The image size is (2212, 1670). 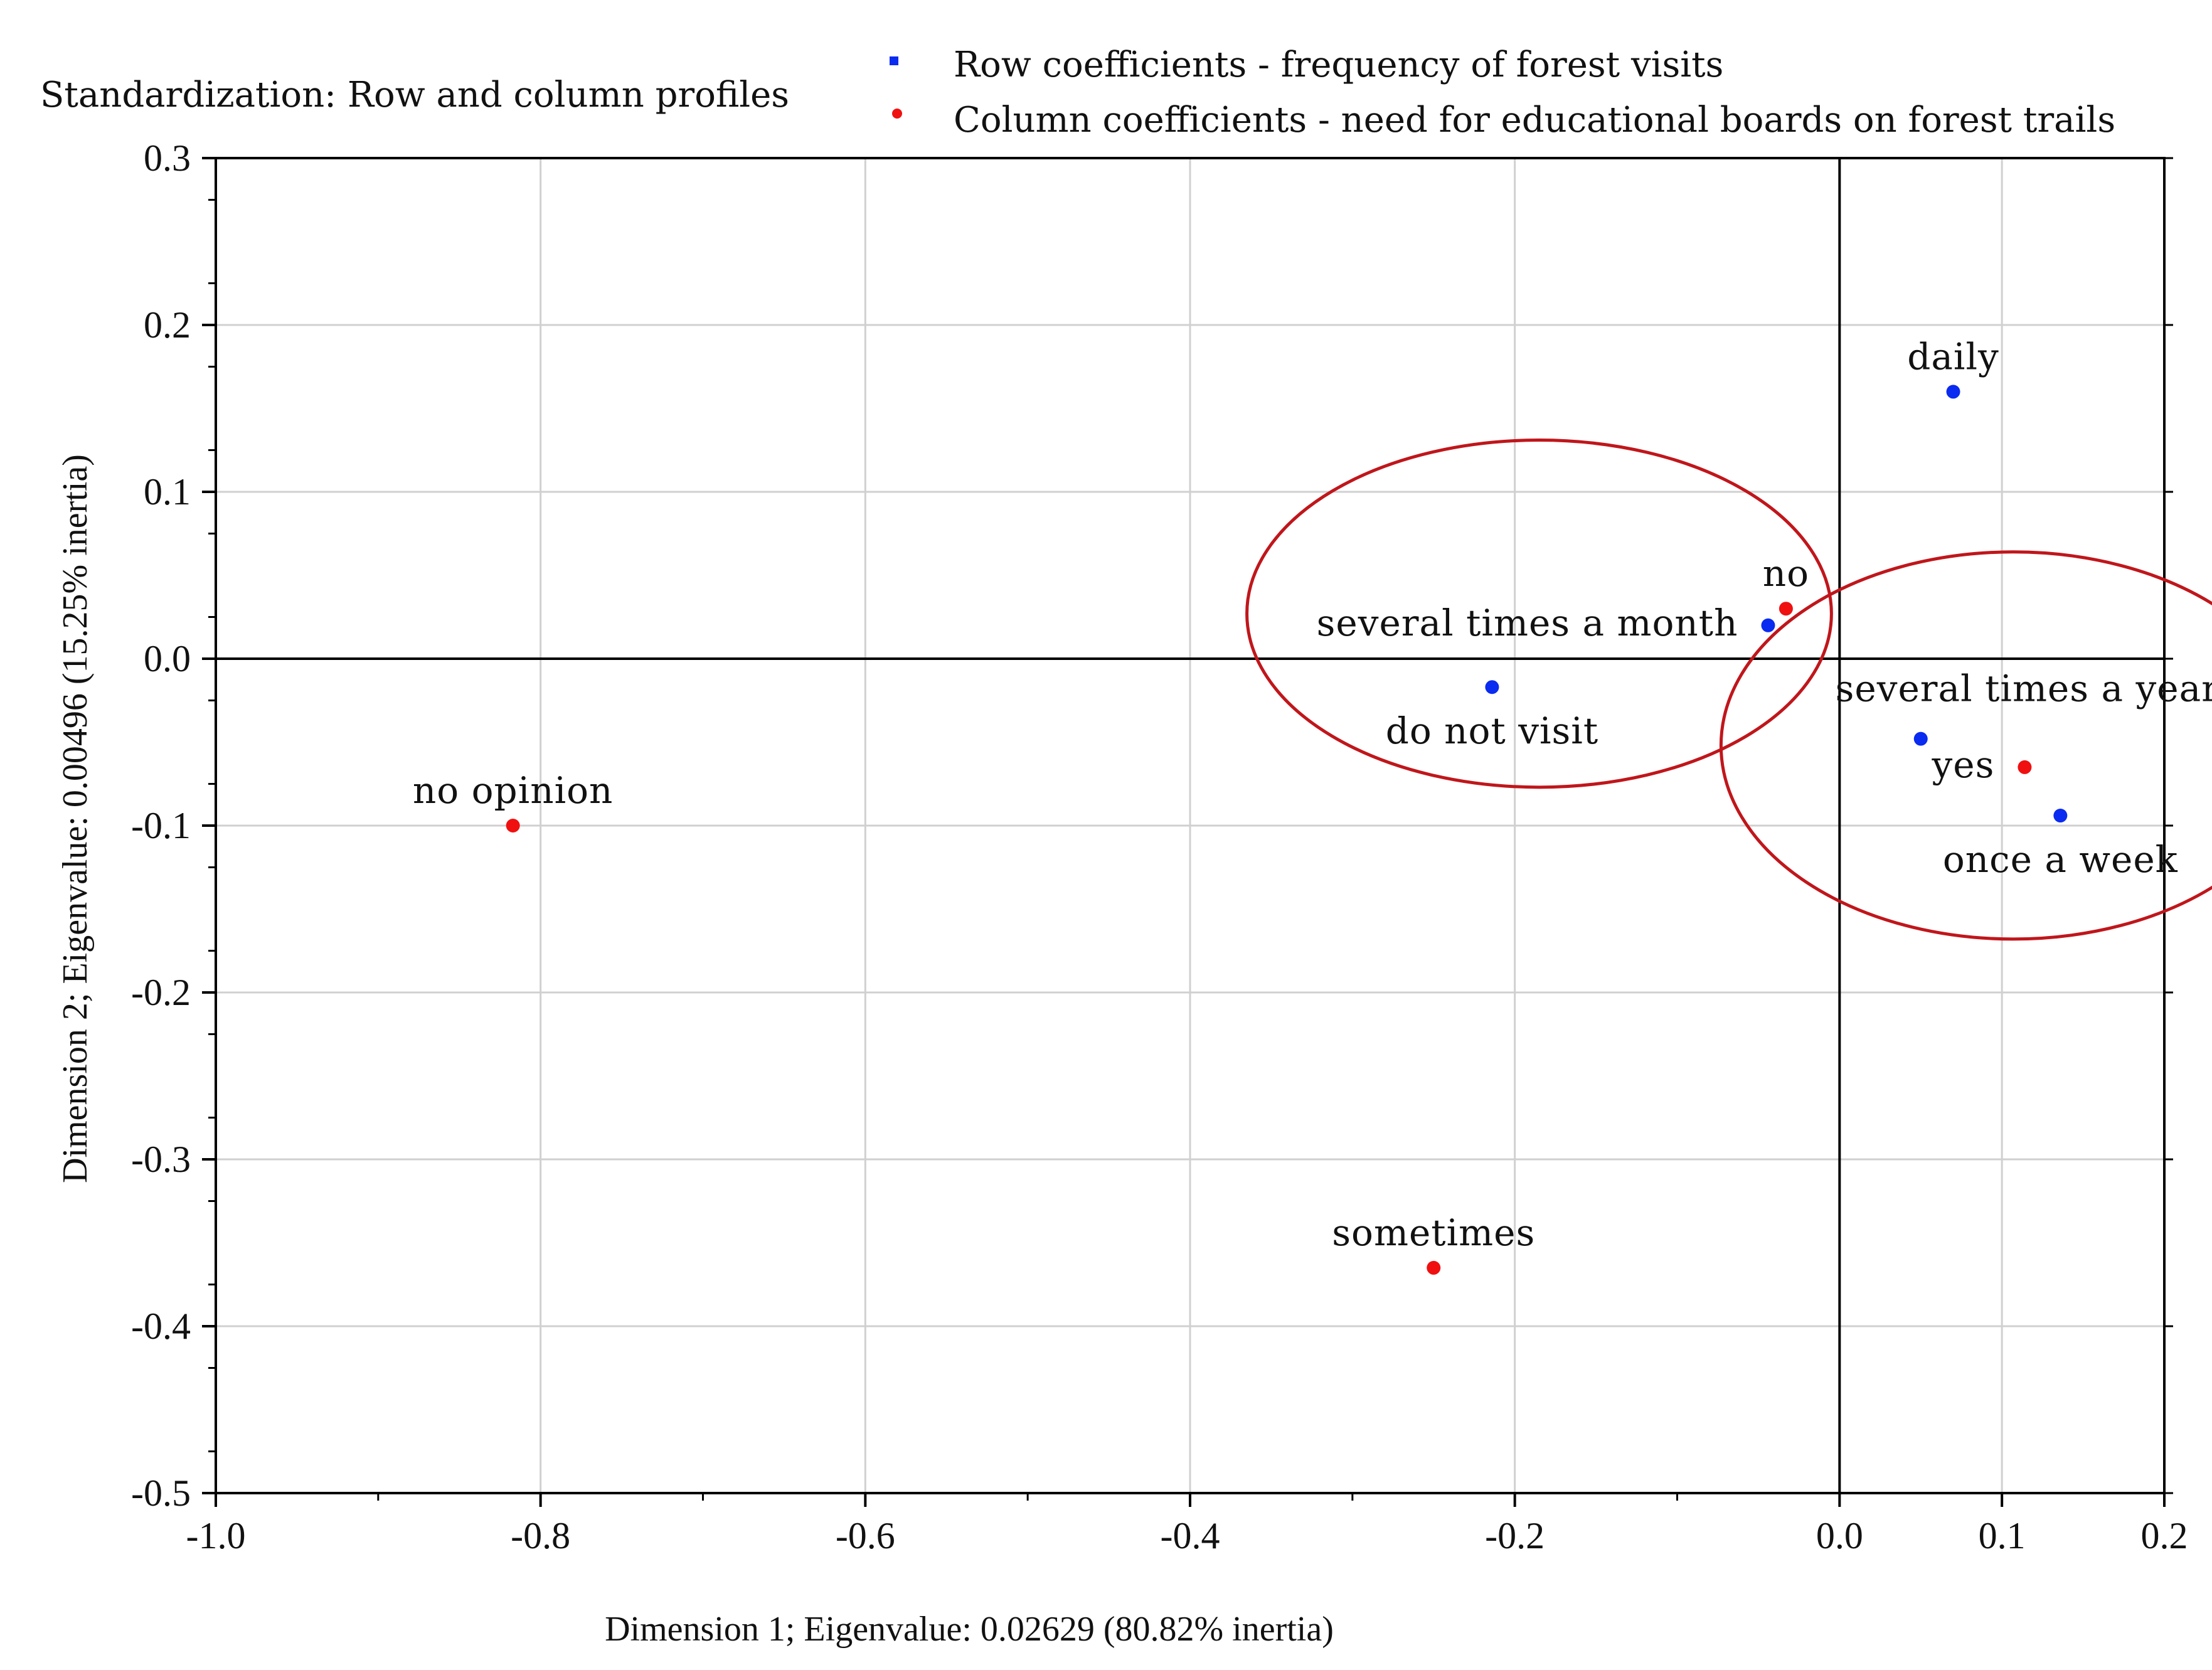 I want to click on standardization-note: Standardization: Row and column profiles, so click(x=414, y=95).